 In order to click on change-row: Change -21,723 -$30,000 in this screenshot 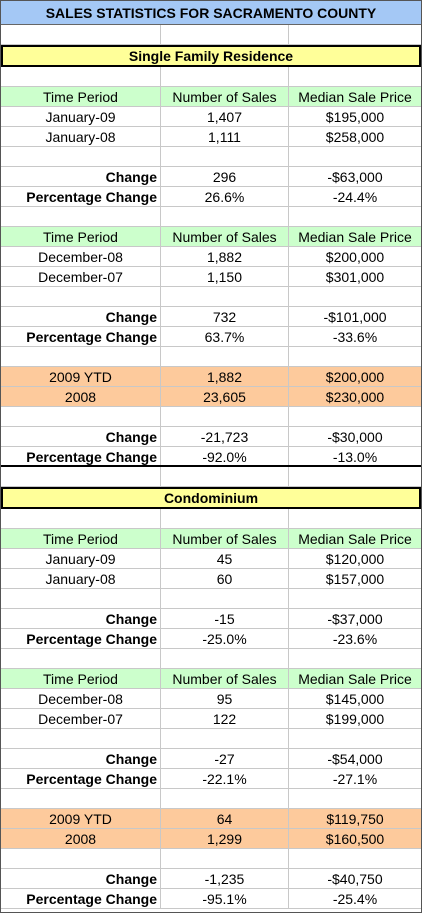, I will do `click(211, 437)`.